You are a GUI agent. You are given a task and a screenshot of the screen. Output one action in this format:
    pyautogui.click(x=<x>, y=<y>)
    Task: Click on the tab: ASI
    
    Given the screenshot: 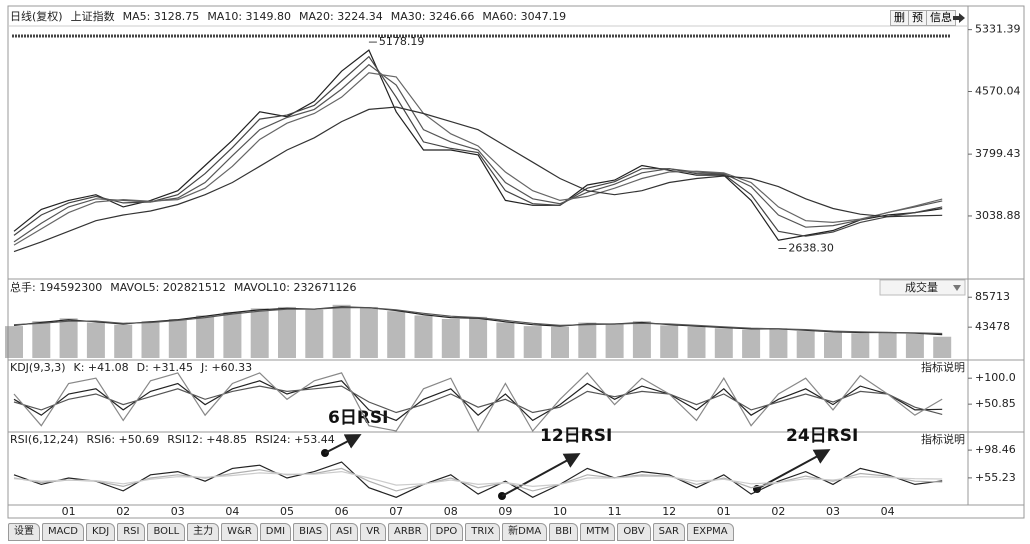 What is the action you would take?
    pyautogui.click(x=344, y=532)
    